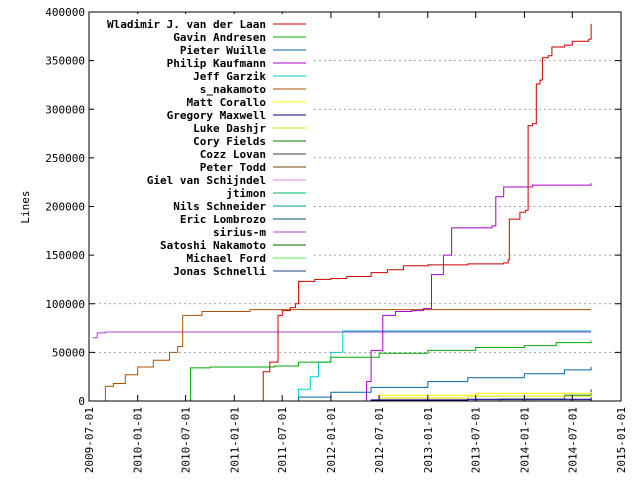  Describe the element at coordinates (229, 141) in the screenshot. I see `legend-entry-label: Cory Fields` at that location.